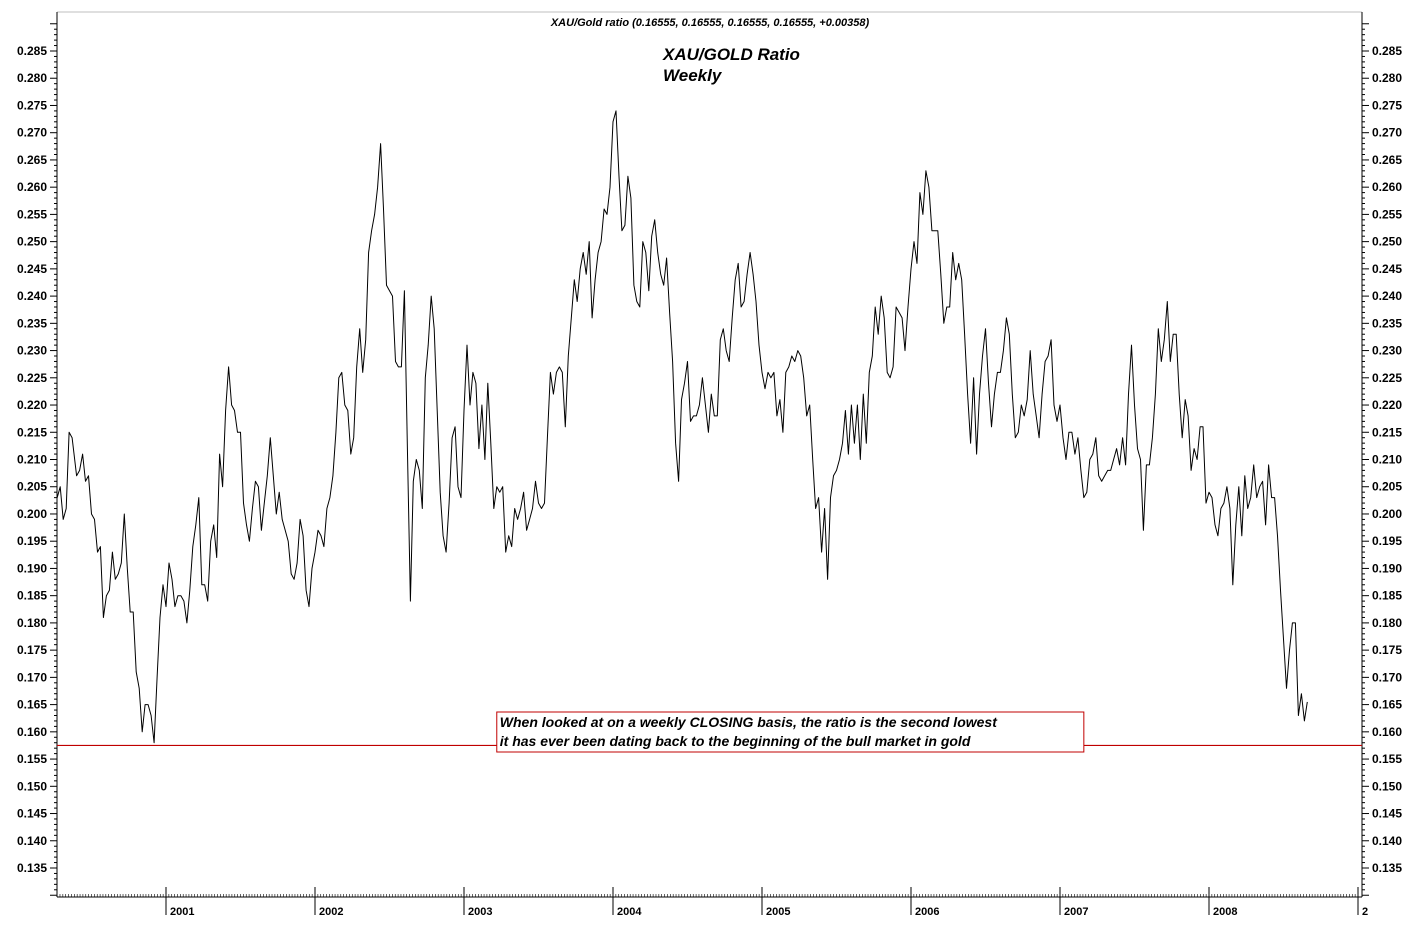 The width and height of the screenshot is (1418, 932). I want to click on x-tick-label: 2007, so click(1076, 912).